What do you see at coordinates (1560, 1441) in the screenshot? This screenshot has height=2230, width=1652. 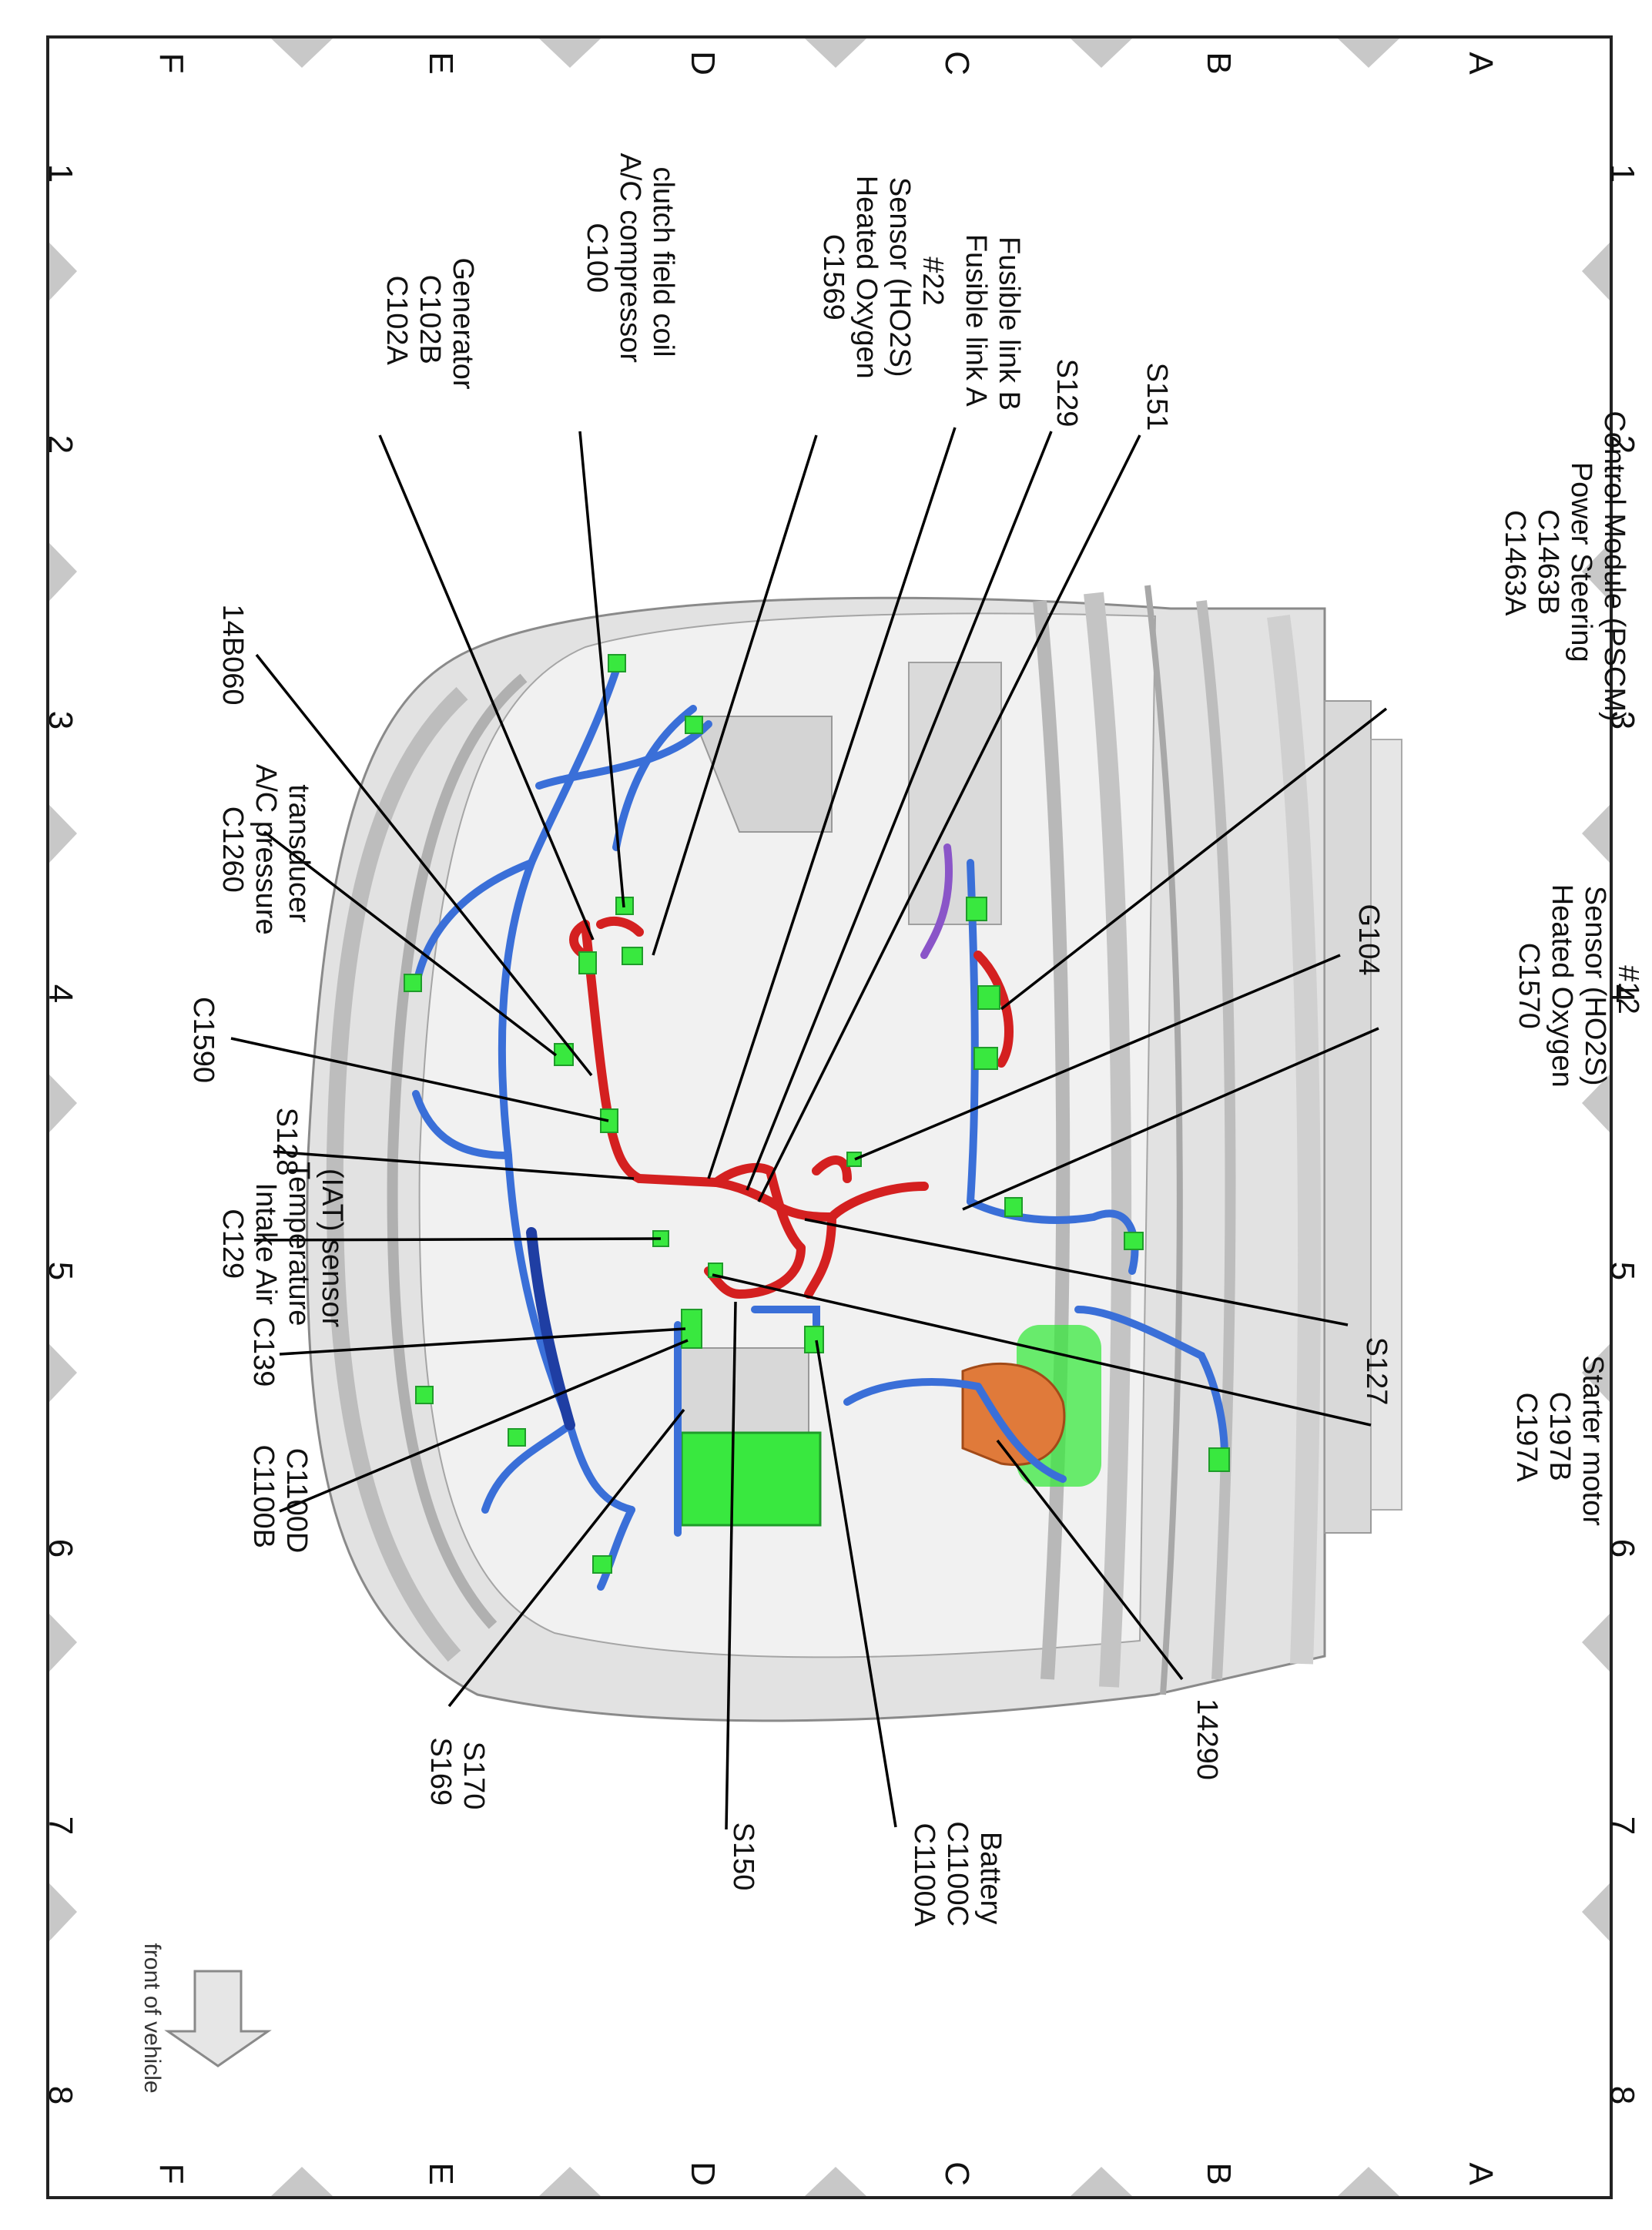 I see `label-c197: C197A C197B Starter motor` at bounding box center [1560, 1441].